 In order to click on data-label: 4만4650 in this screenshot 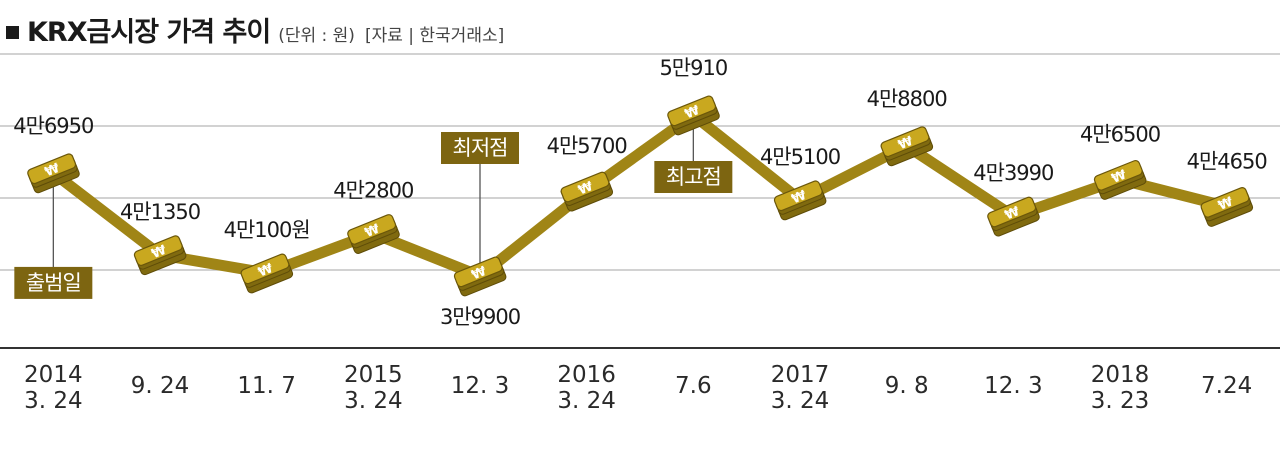, I will do `click(1227, 162)`.